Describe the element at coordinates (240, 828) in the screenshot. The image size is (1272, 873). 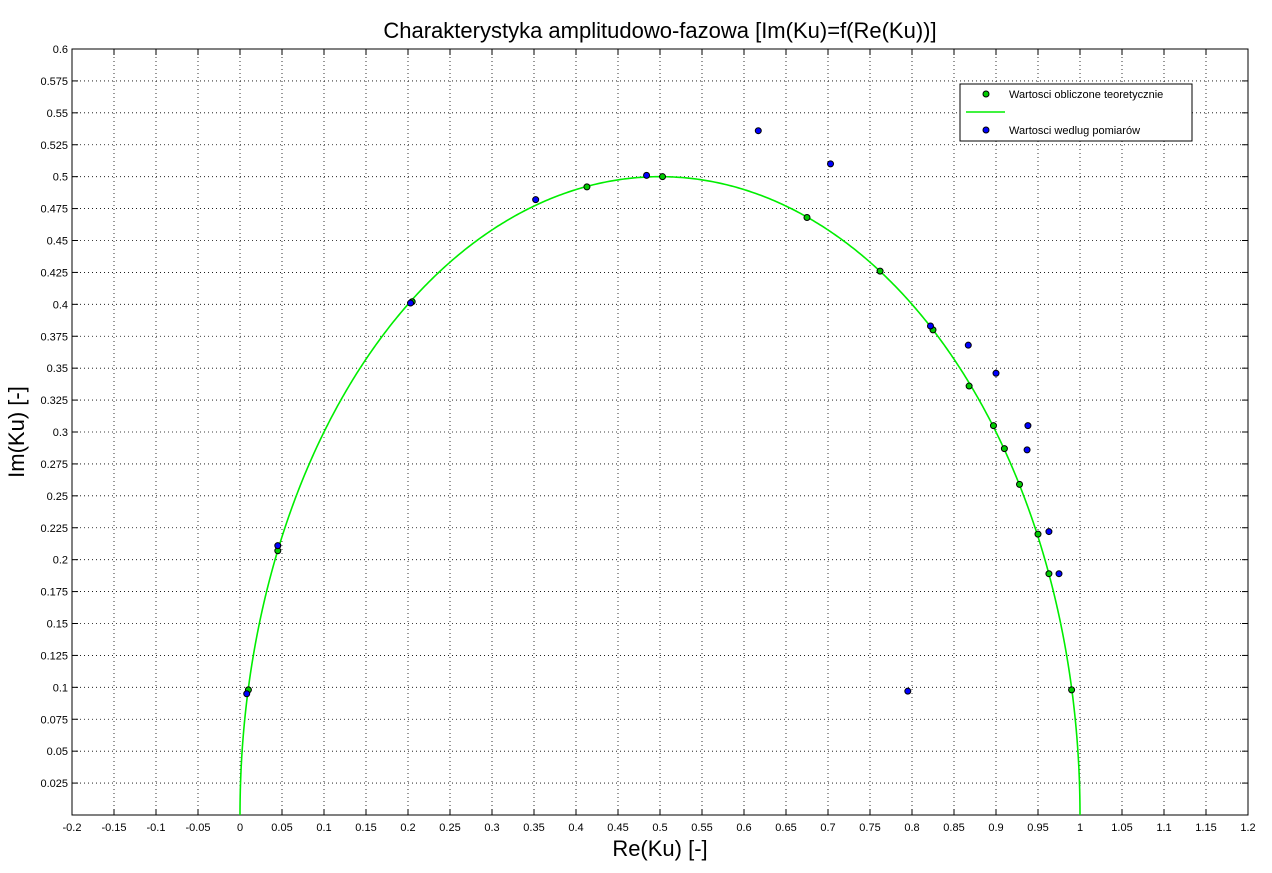
I see `x-tick-label: 0` at that location.